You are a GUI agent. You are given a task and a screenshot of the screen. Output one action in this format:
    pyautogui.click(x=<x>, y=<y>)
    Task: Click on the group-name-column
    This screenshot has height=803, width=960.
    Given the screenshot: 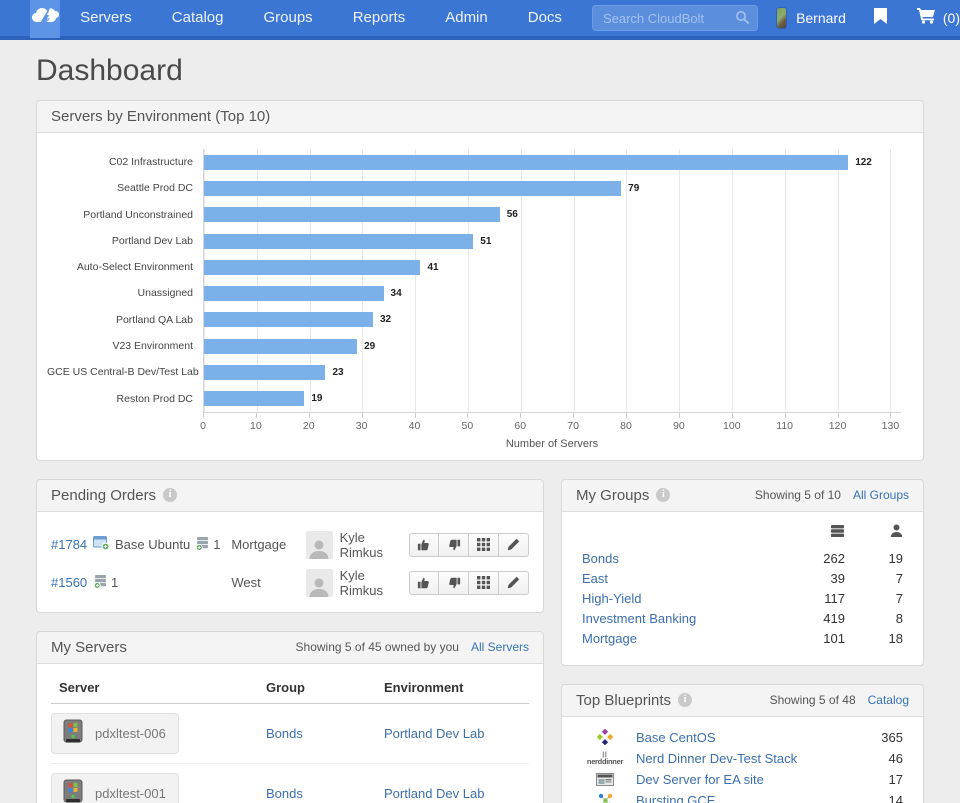 What is the action you would take?
    pyautogui.click(x=684, y=535)
    